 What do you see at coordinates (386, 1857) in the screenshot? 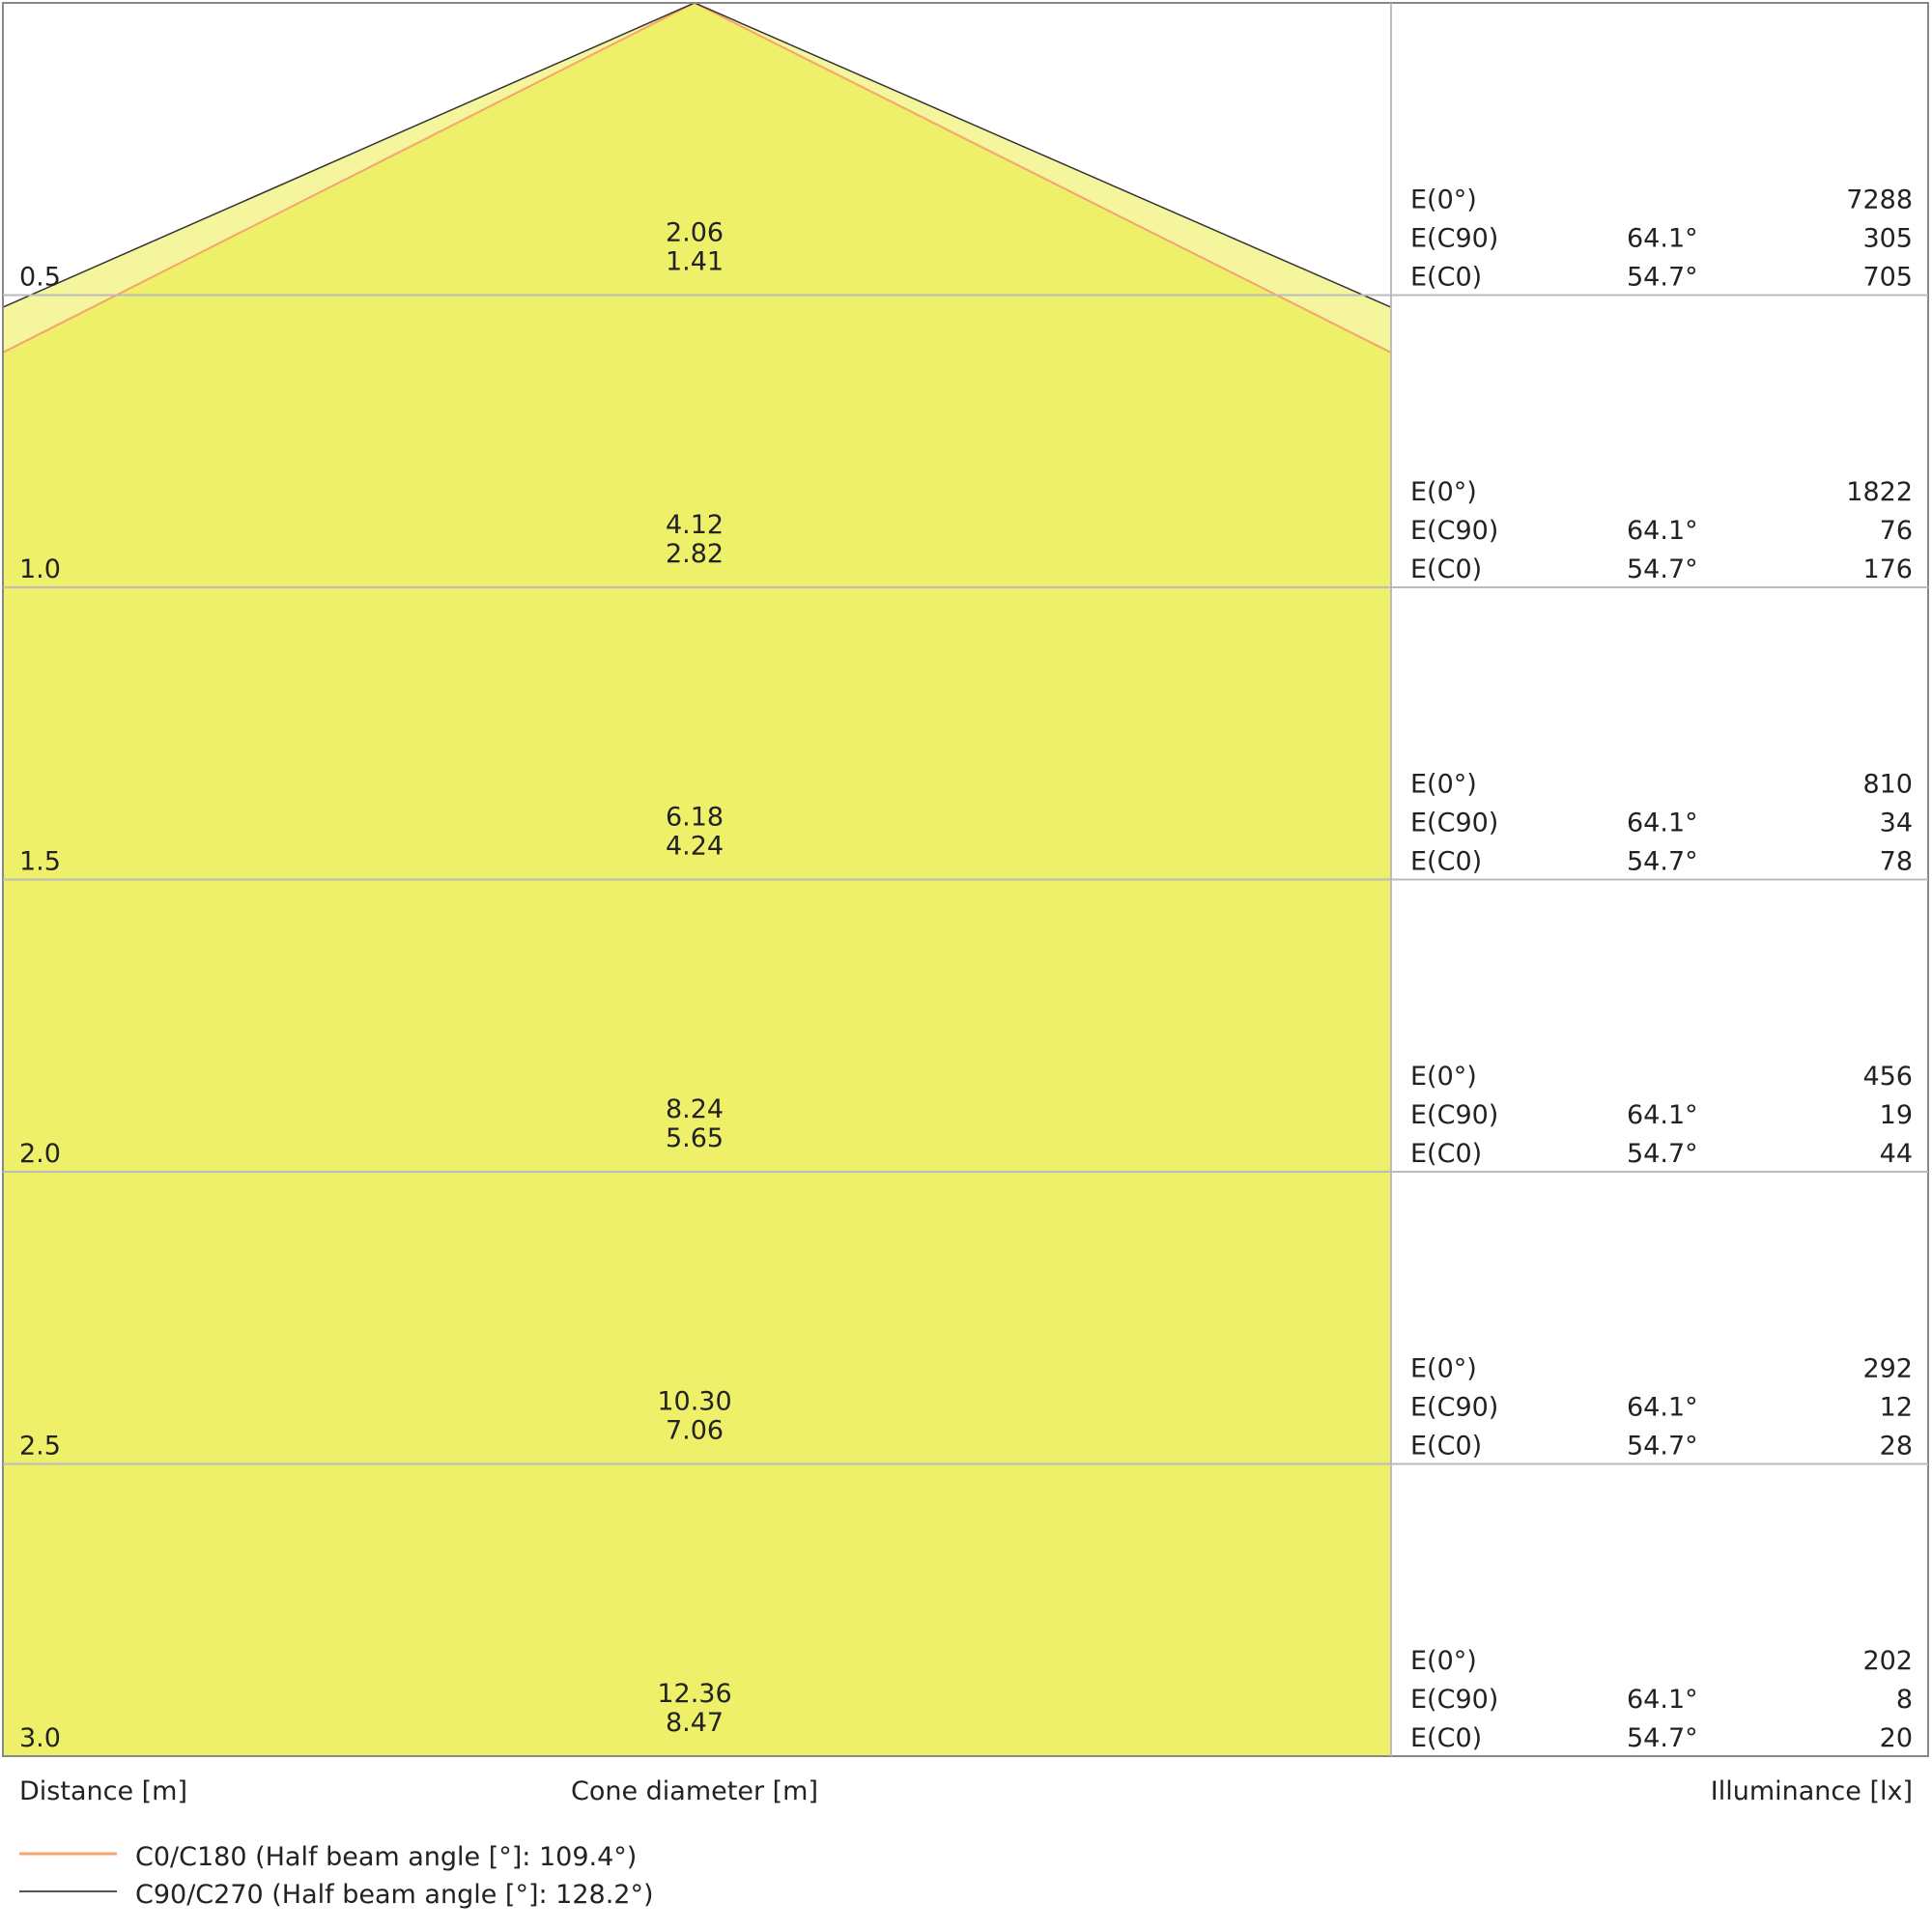
I see `legend-c0-label: C0/C180 (Half beam angle [°]: 109.4°)` at bounding box center [386, 1857].